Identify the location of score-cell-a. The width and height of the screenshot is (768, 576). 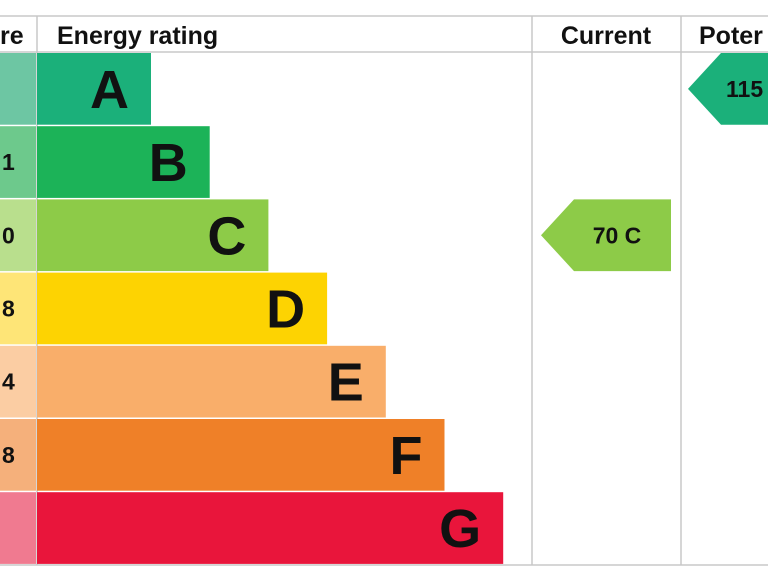
(18, 89).